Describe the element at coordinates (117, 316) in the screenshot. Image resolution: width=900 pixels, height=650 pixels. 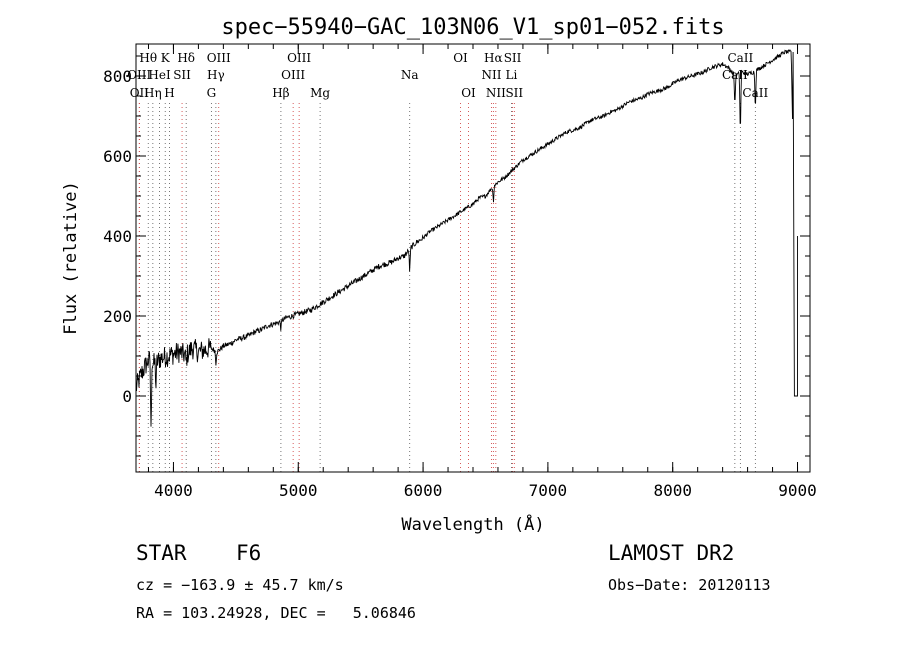
I see `y-tick-label: 200` at that location.